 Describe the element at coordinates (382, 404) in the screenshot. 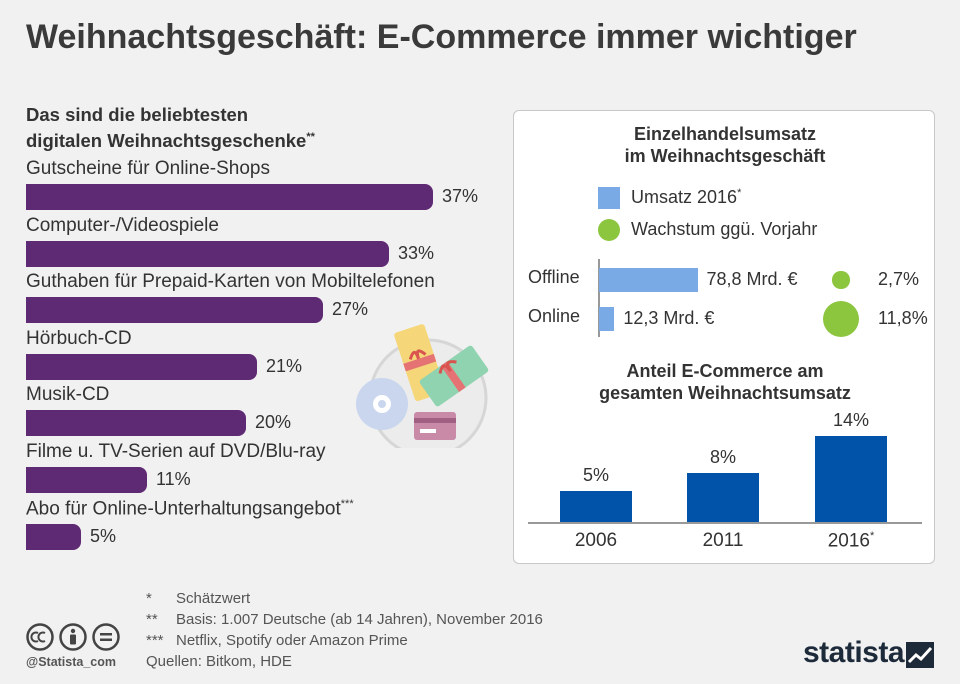

I see `cd-icon` at that location.